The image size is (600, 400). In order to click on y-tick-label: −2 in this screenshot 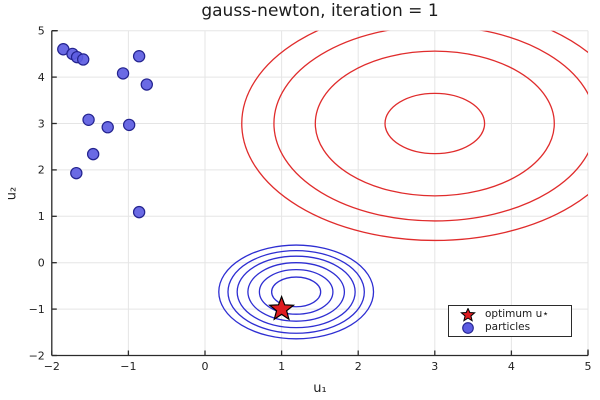, I will do `click(37, 355)`.